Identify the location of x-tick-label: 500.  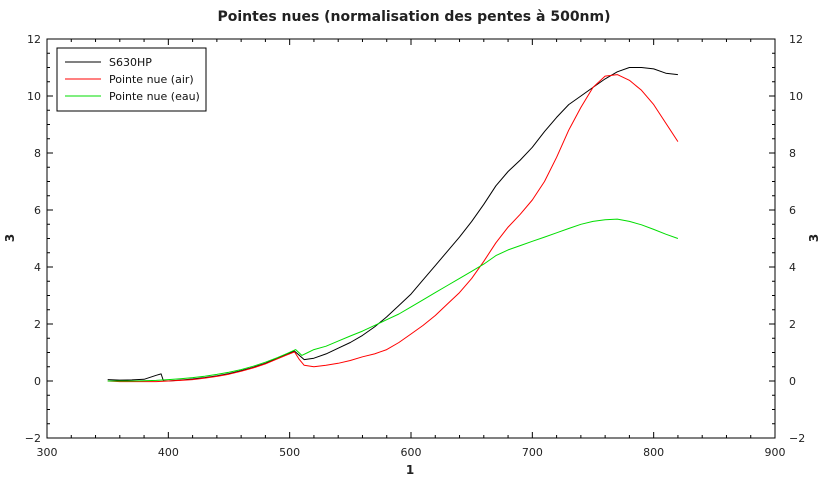
(289, 452).